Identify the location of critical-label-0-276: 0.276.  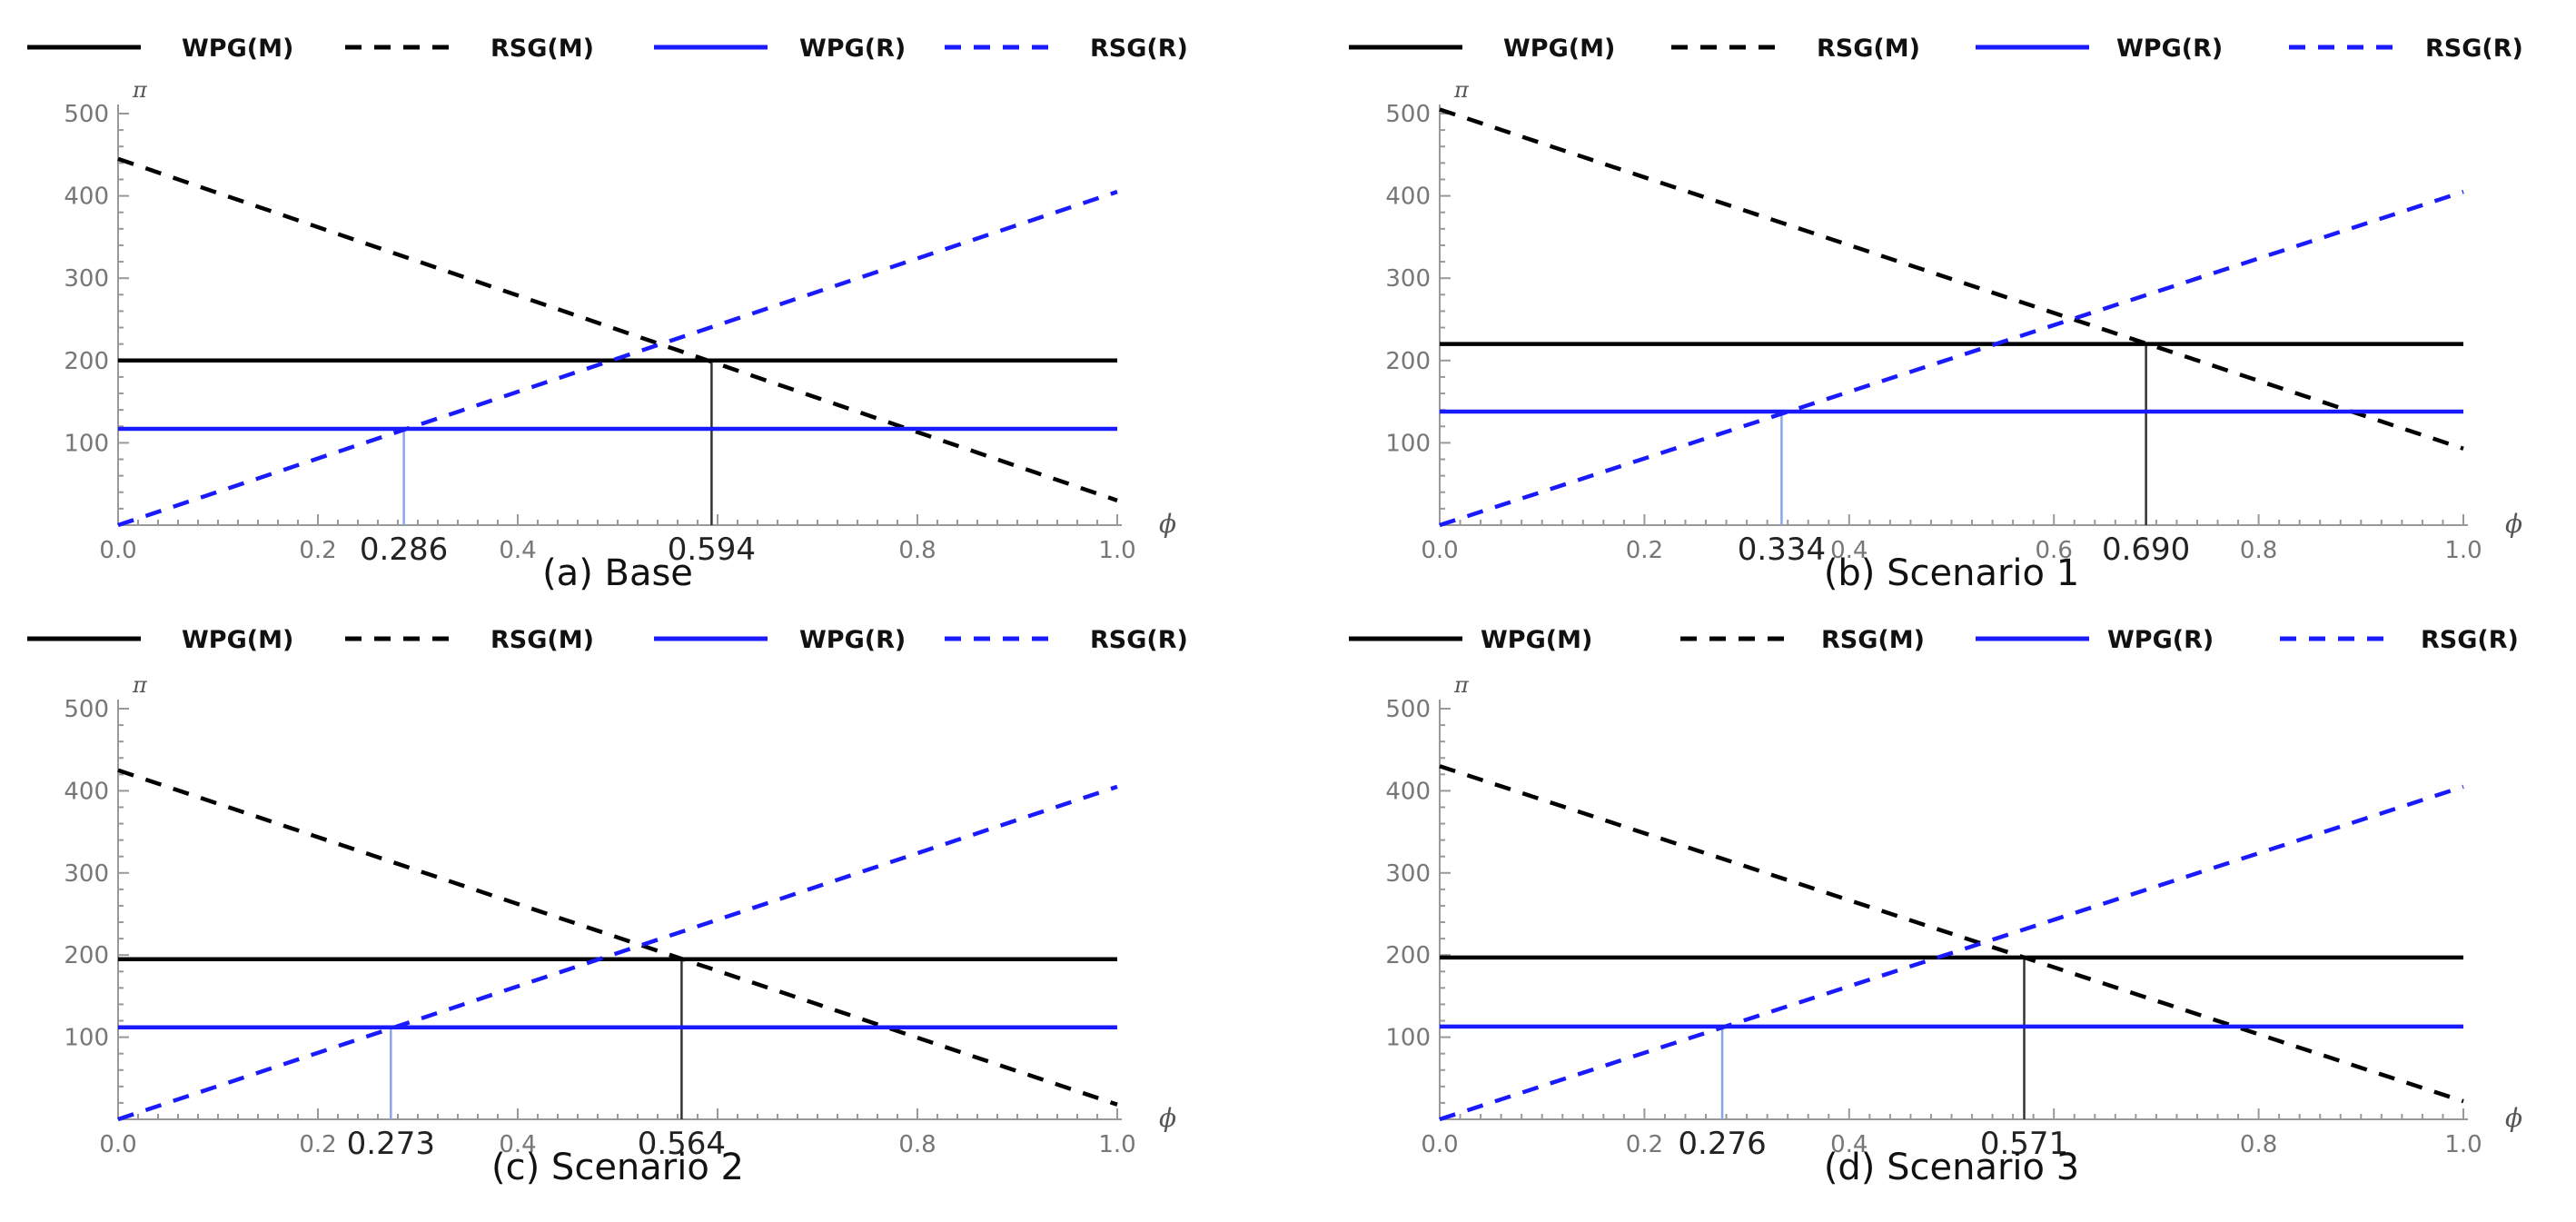
(1722, 1144).